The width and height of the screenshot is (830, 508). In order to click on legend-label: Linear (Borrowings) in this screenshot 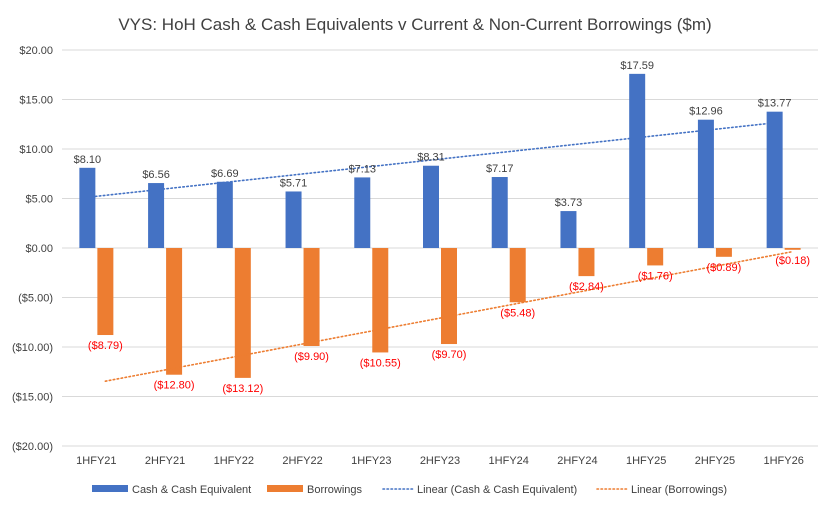, I will do `click(679, 490)`.